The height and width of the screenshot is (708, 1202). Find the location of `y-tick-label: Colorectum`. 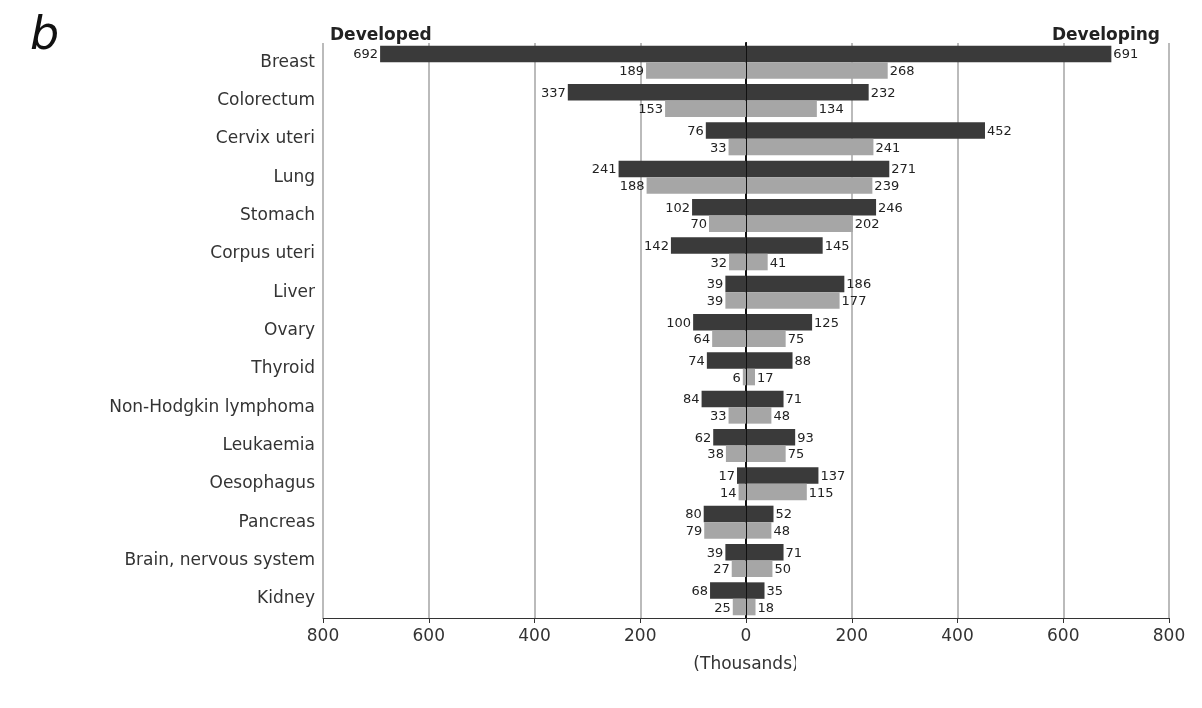

y-tick-label: Colorectum is located at coordinates (266, 99).